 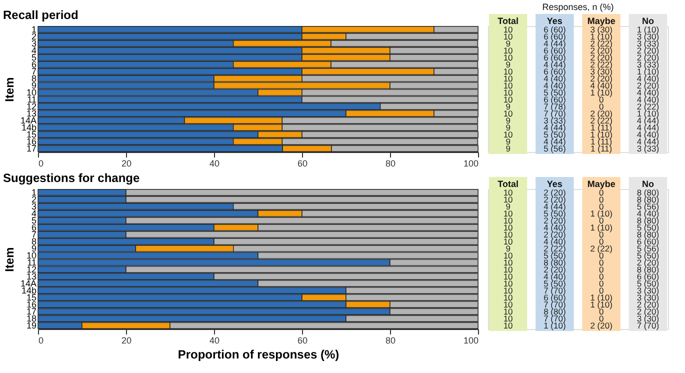 What do you see at coordinates (31, 325) in the screenshot?
I see `y-tick-label: 19` at bounding box center [31, 325].